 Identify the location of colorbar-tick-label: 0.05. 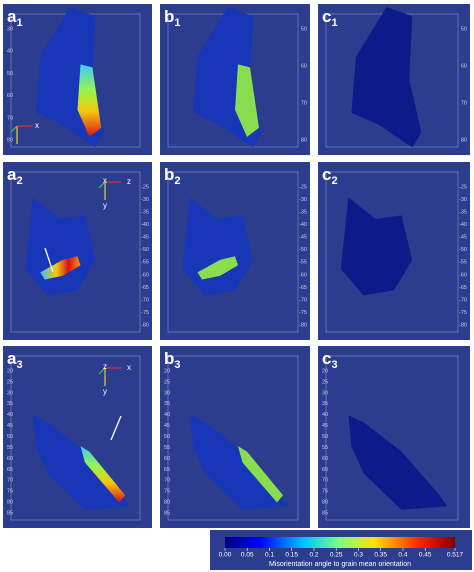
(247, 555).